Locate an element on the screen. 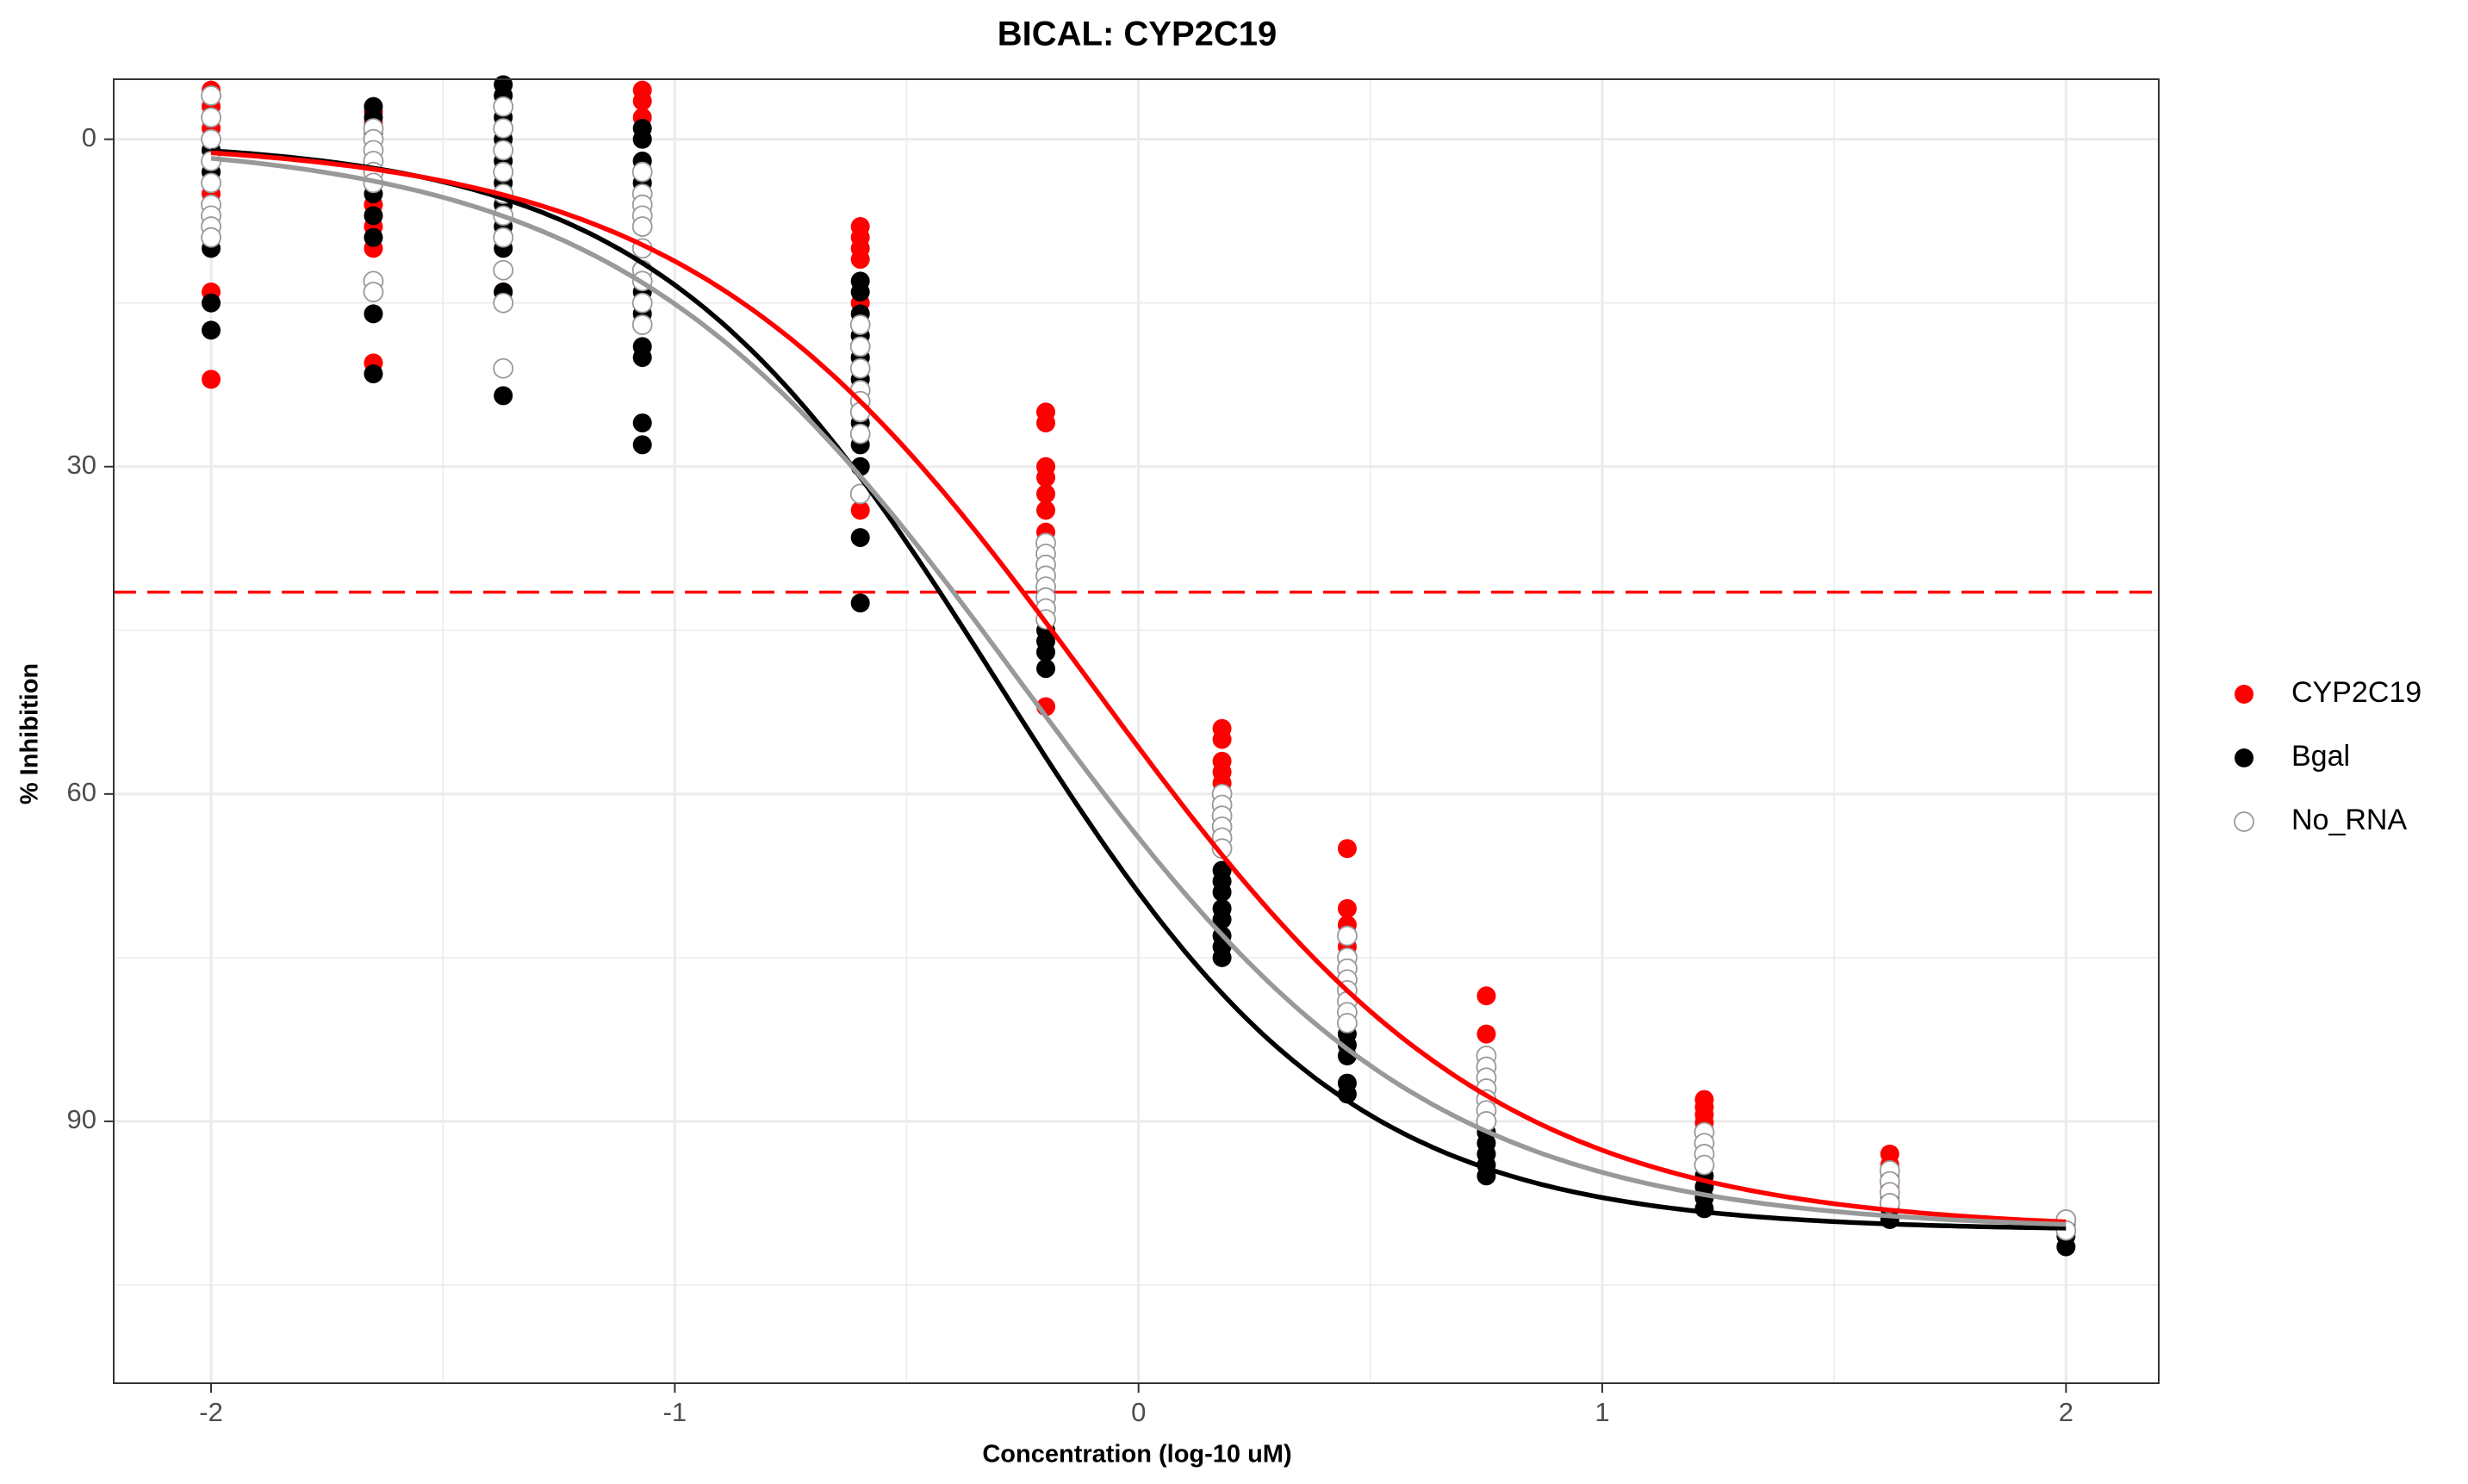  legend-item-cyp2c19: CYP2C19 is located at coordinates (2328, 692).